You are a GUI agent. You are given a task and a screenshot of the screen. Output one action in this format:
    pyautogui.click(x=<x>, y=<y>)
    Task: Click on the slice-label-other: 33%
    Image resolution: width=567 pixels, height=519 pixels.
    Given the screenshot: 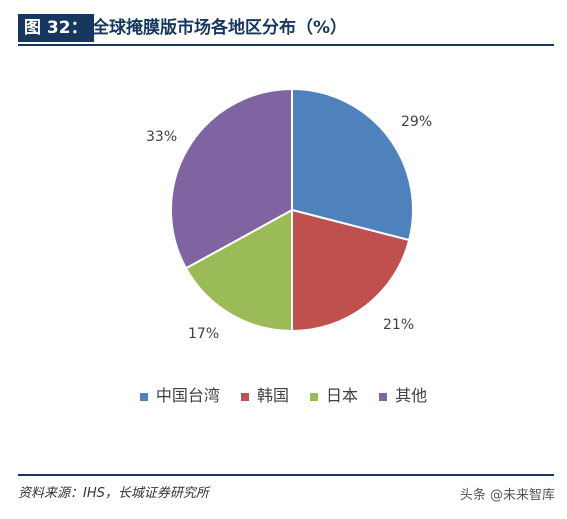 What is the action you would take?
    pyautogui.click(x=162, y=137)
    